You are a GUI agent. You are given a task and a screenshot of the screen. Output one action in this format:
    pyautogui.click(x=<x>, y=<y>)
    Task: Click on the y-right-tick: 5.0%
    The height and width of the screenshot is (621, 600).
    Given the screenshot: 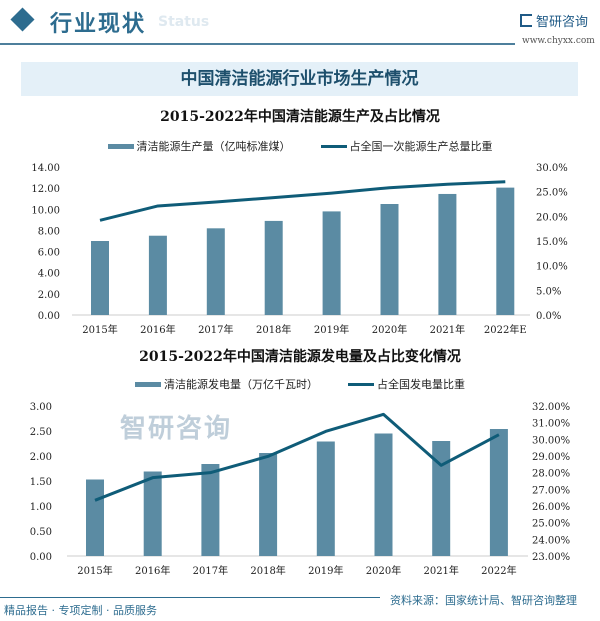 What is the action you would take?
    pyautogui.click(x=548, y=291)
    